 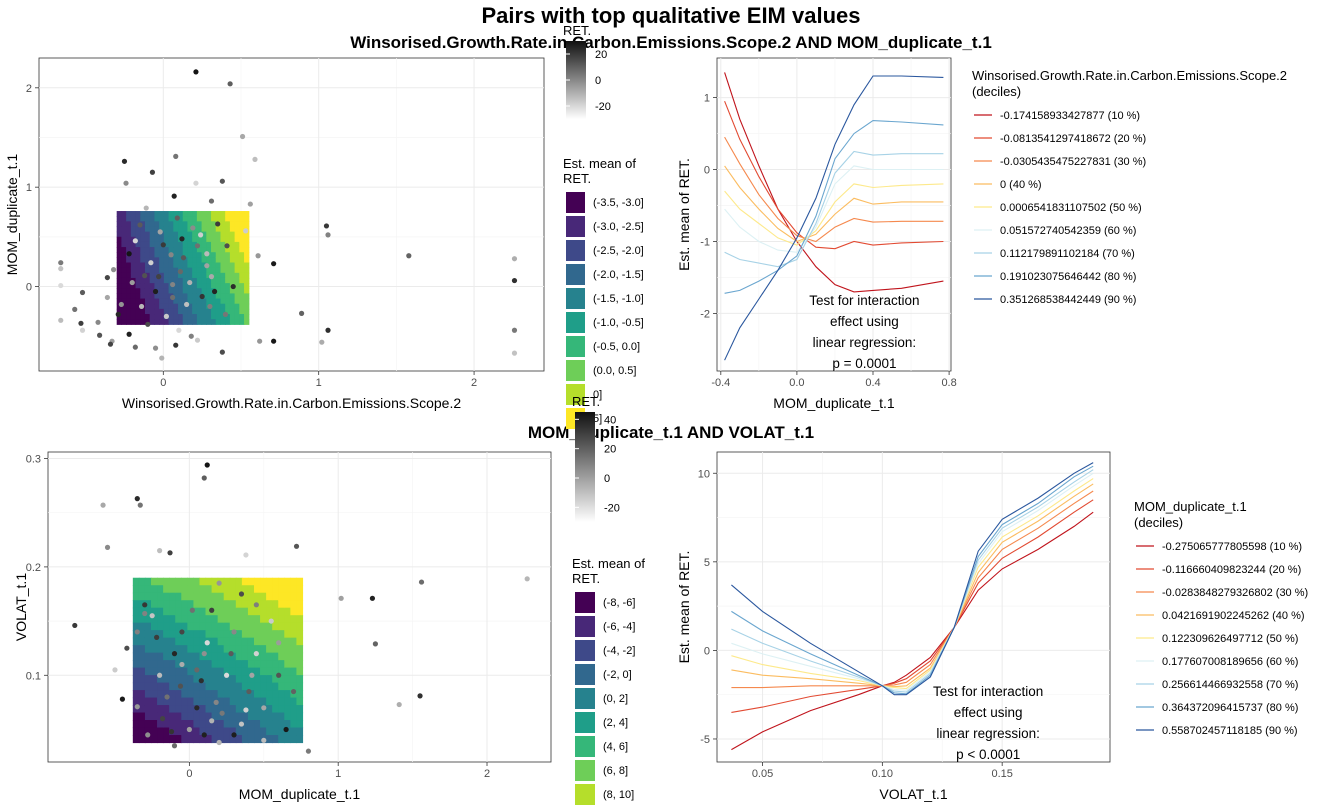 What do you see at coordinates (988, 712) in the screenshot?
I see `lines-bottom-annotation: effect using` at bounding box center [988, 712].